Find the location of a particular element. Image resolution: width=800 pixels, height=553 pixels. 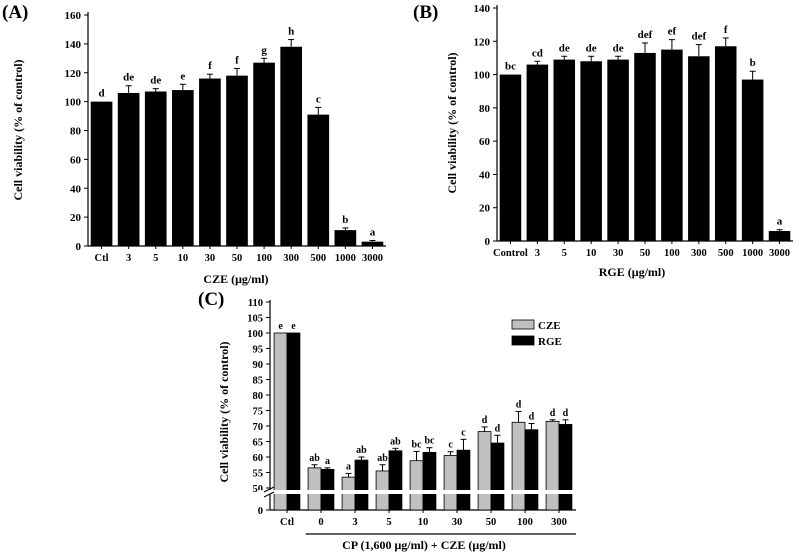

significance-letter: c is located at coordinates (450, 445).